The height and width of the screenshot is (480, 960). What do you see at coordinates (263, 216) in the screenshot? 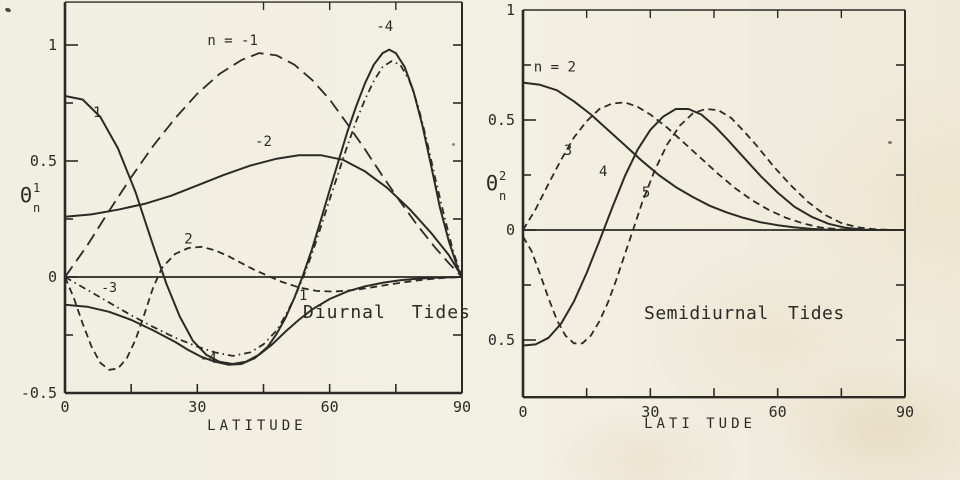
I see `curve-n--2` at bounding box center [263, 216].